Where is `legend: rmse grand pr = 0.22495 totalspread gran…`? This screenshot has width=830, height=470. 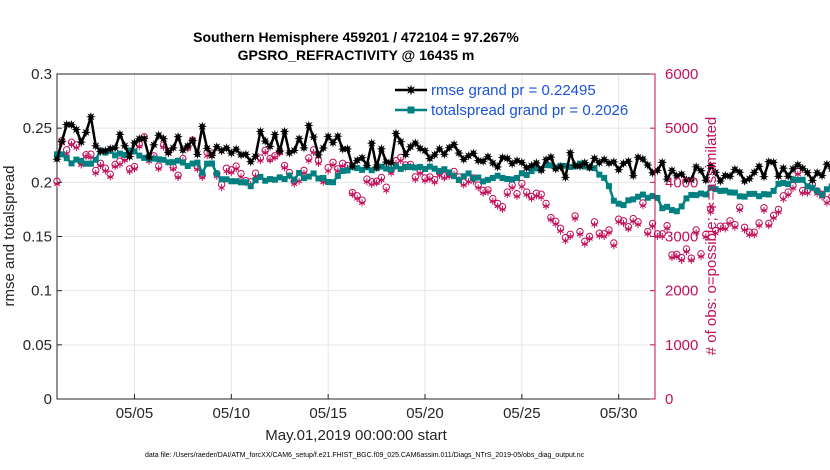 legend: rmse grand pr = 0.22495 totalspread gran… is located at coordinates (511, 100).